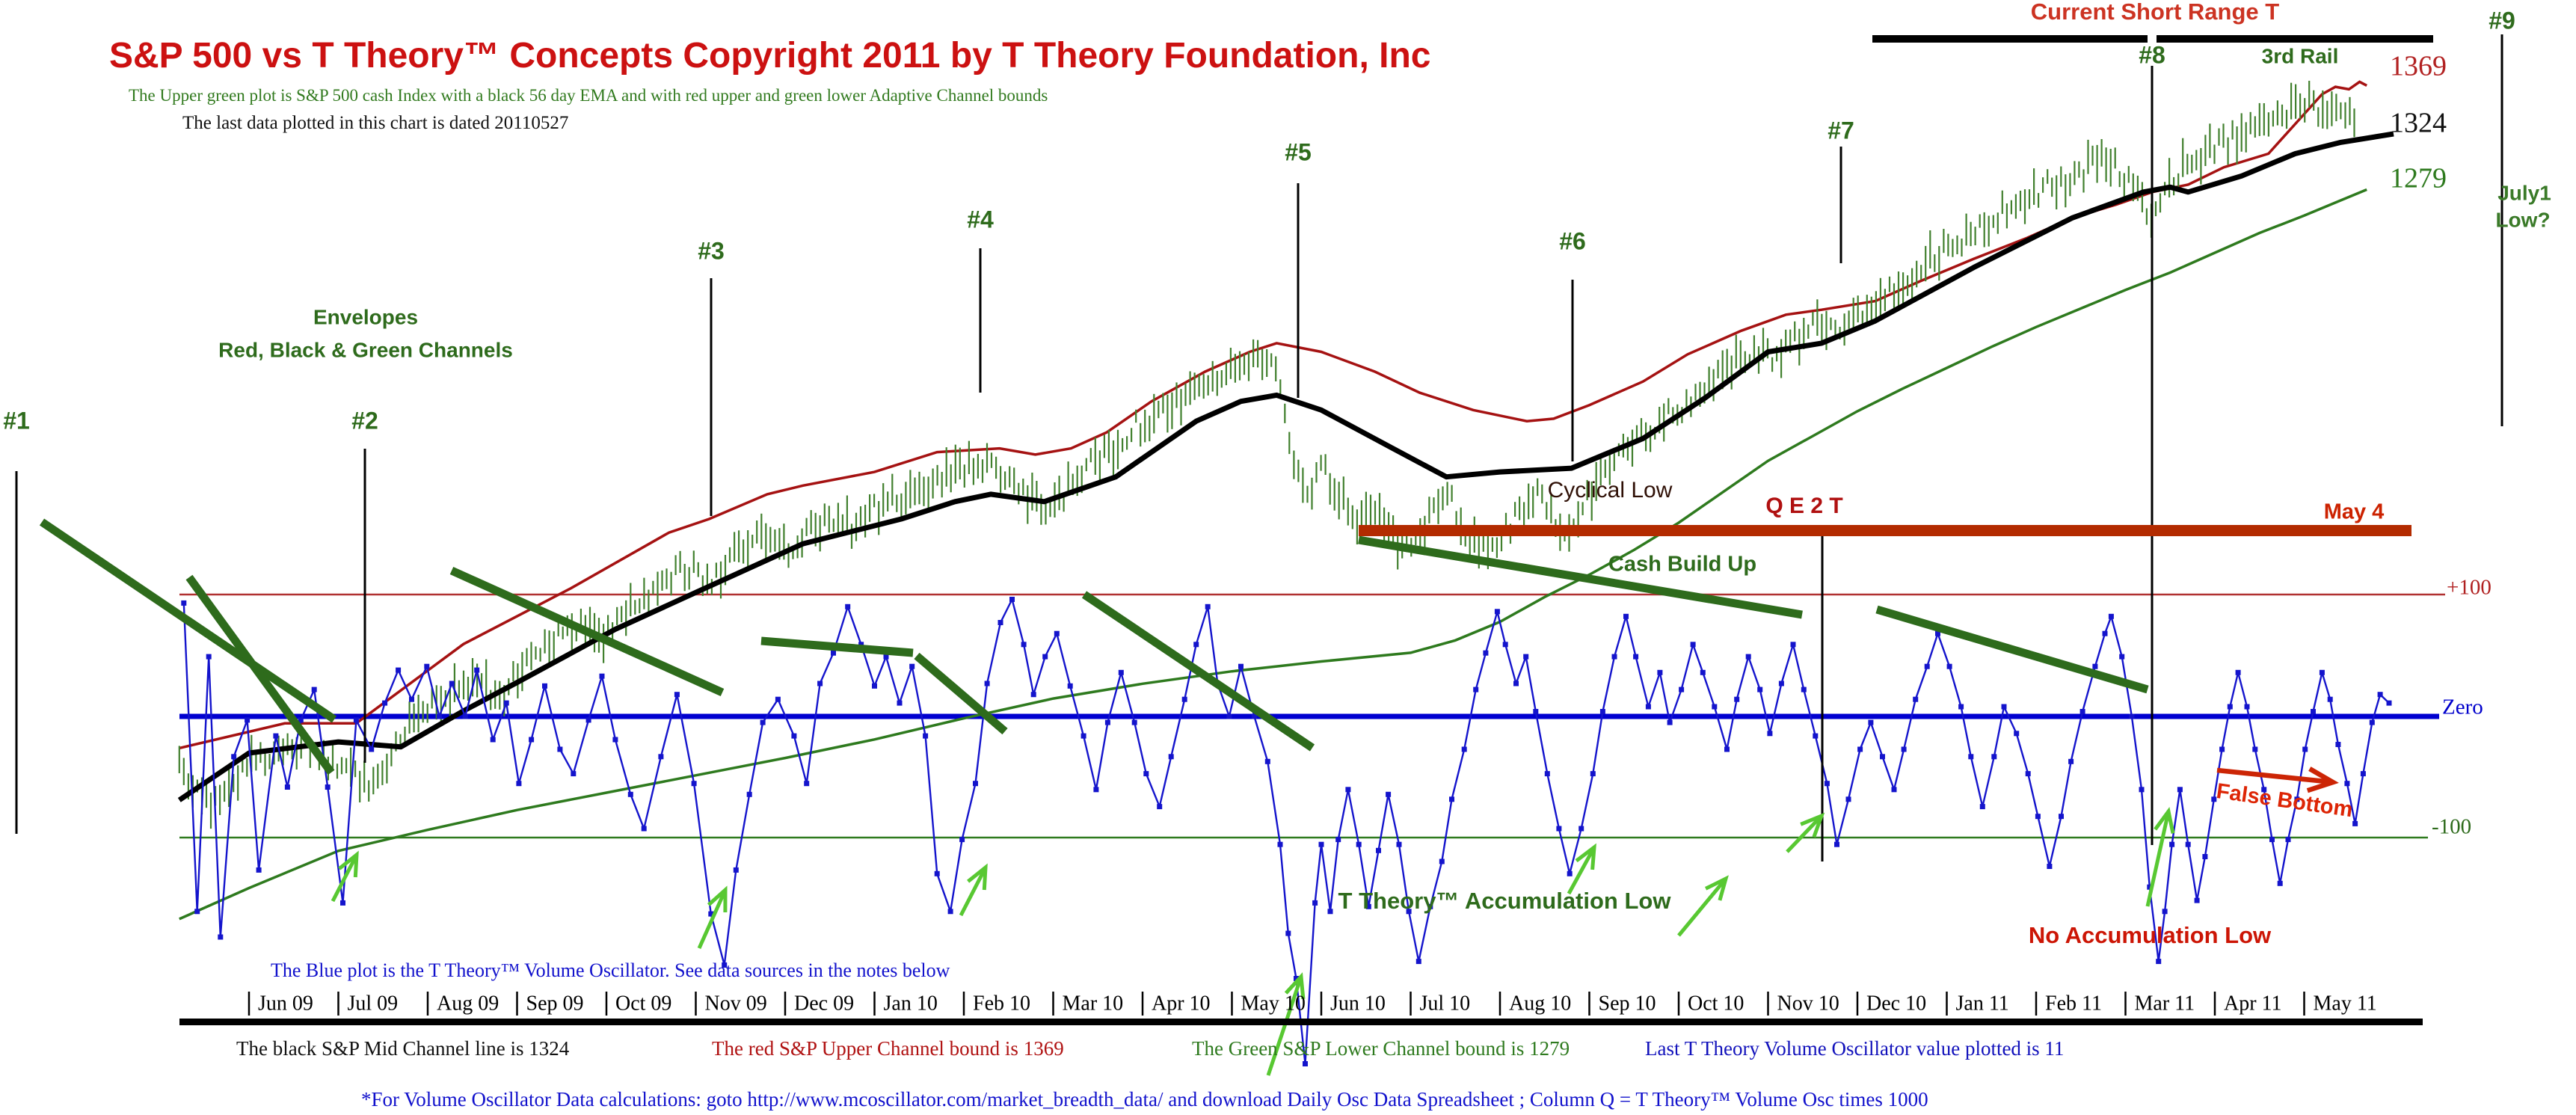 The height and width of the screenshot is (1115, 2576). I want to click on false-bottom-arrow, so click(2277, 780).